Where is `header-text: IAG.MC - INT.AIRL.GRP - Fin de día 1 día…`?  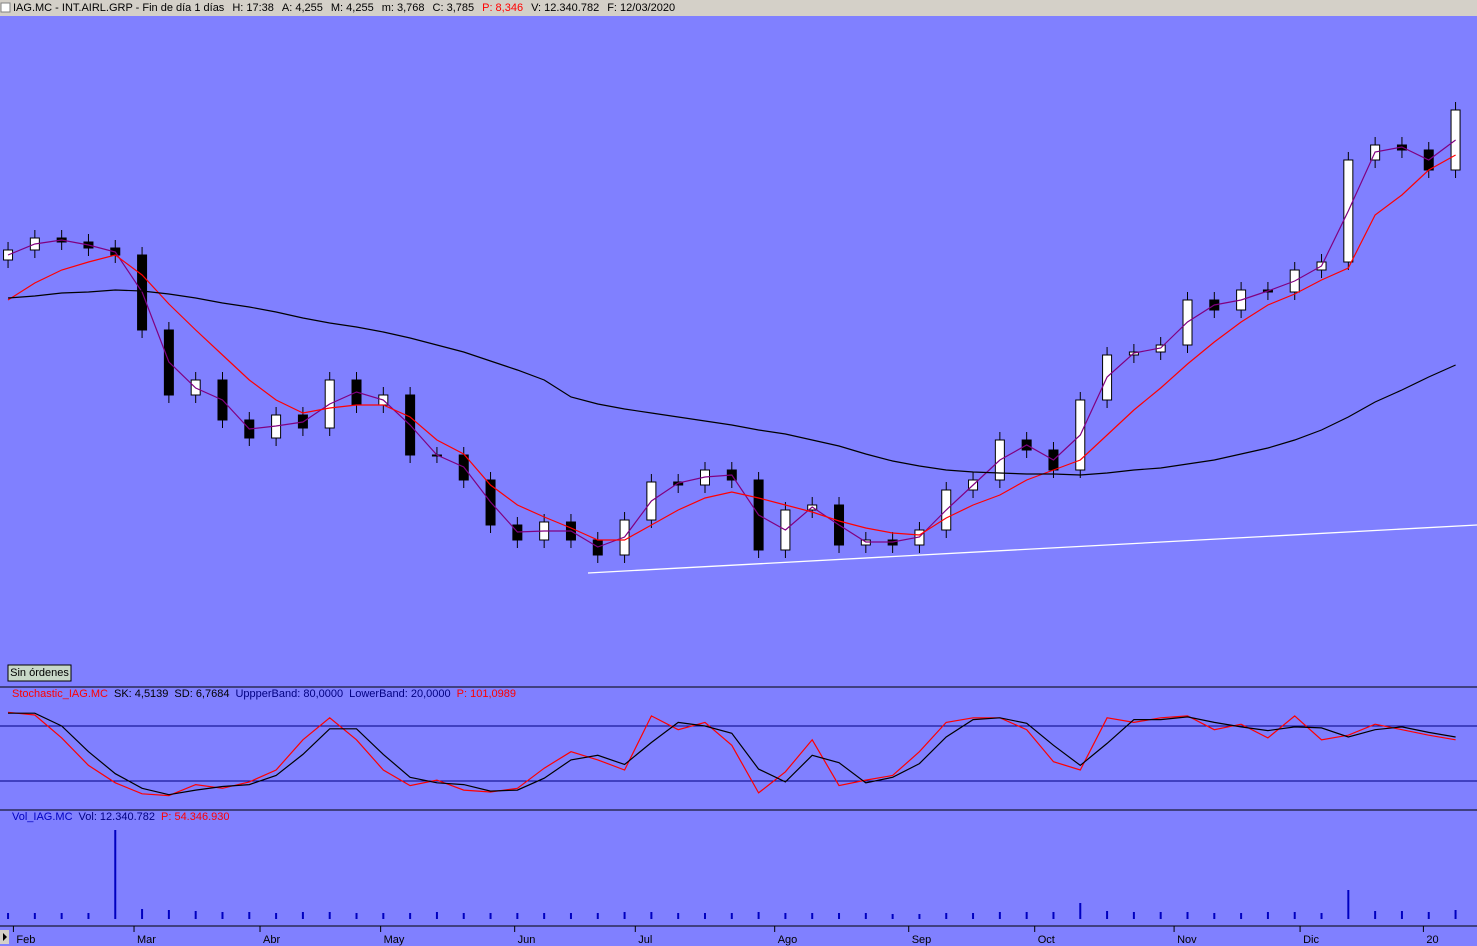 header-text: IAG.MC - INT.AIRL.GRP - Fin de día 1 día… is located at coordinates (344, 8).